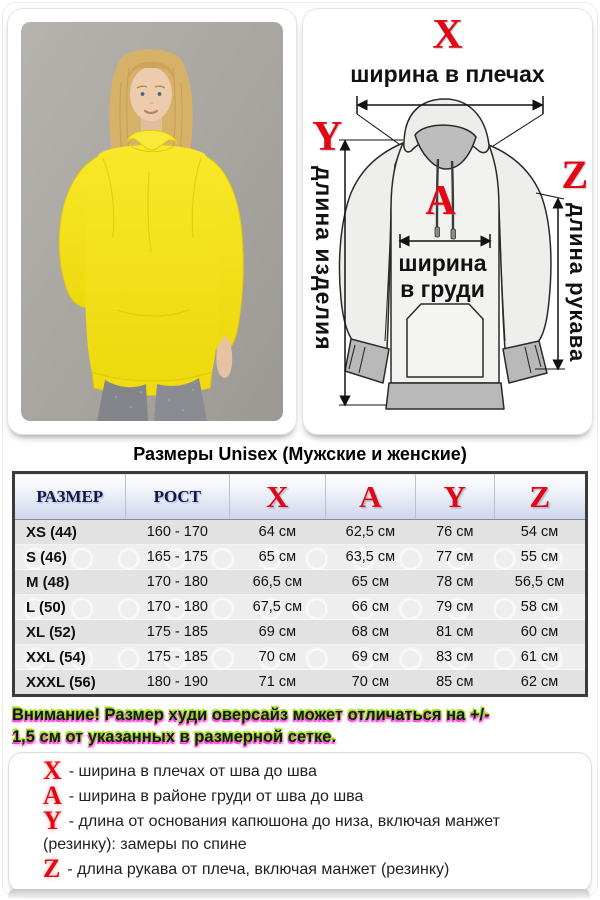 This screenshot has width=600, height=900. Describe the element at coordinates (177, 557) in the screenshot. I see `measurement-cell: 165 - 175` at that location.